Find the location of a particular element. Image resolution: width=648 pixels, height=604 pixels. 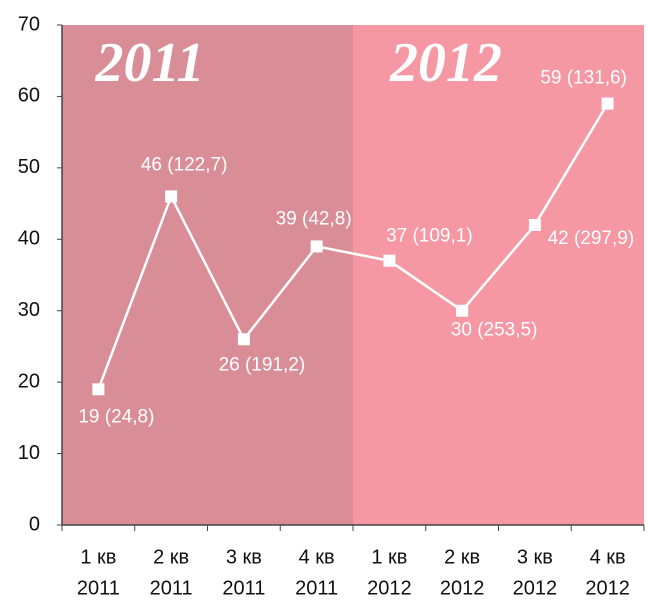

y-tick-label: 20 is located at coordinates (29, 381).